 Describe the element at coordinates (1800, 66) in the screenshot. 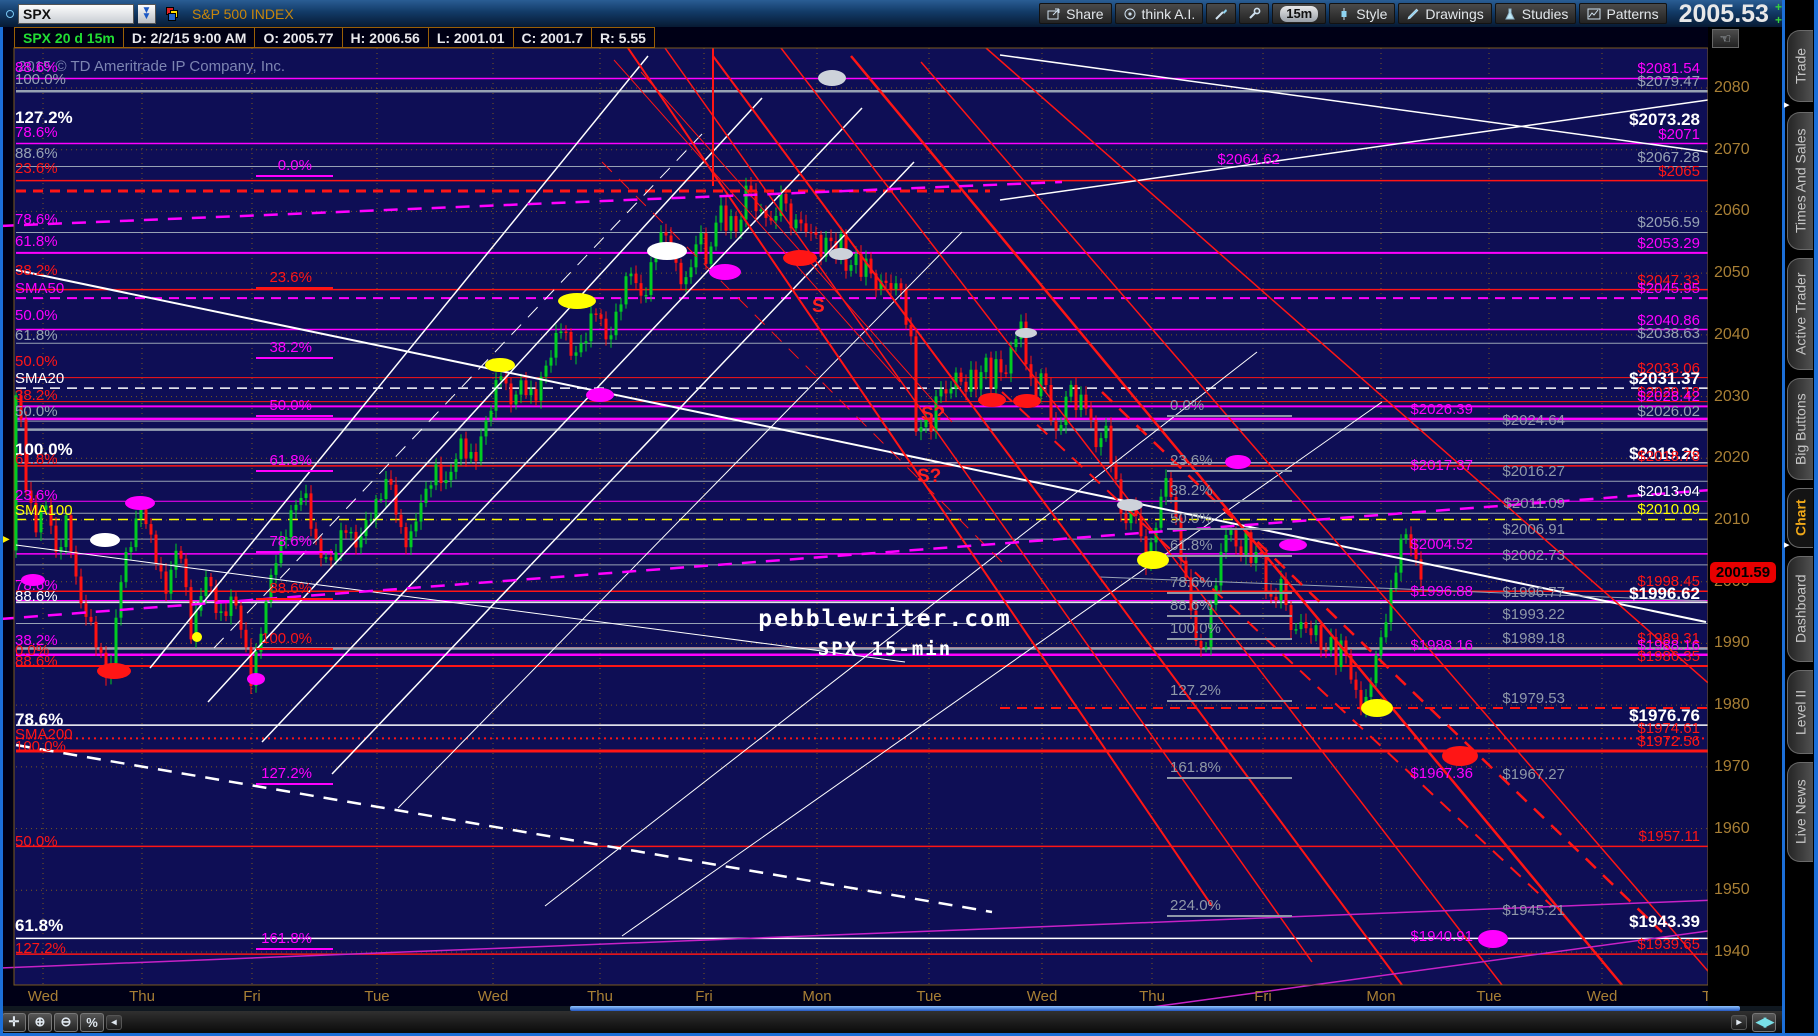

I see `tab-trade: Trade` at that location.